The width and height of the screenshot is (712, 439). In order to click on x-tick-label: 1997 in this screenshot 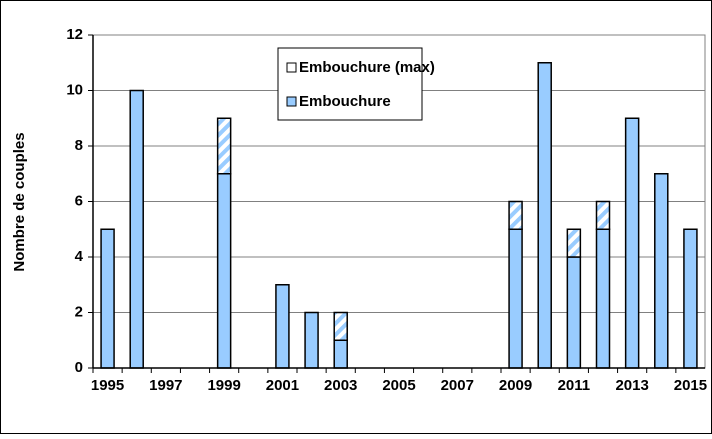, I will do `click(165, 385)`.